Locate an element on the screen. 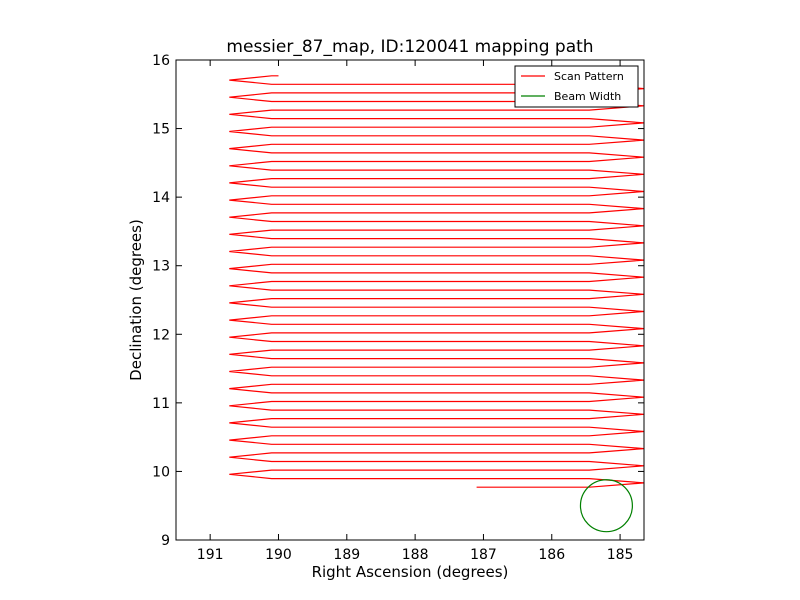 Image resolution: width=800 pixels, height=600 pixels. x-axis-label: Right Ascension (degrees) is located at coordinates (410, 572).